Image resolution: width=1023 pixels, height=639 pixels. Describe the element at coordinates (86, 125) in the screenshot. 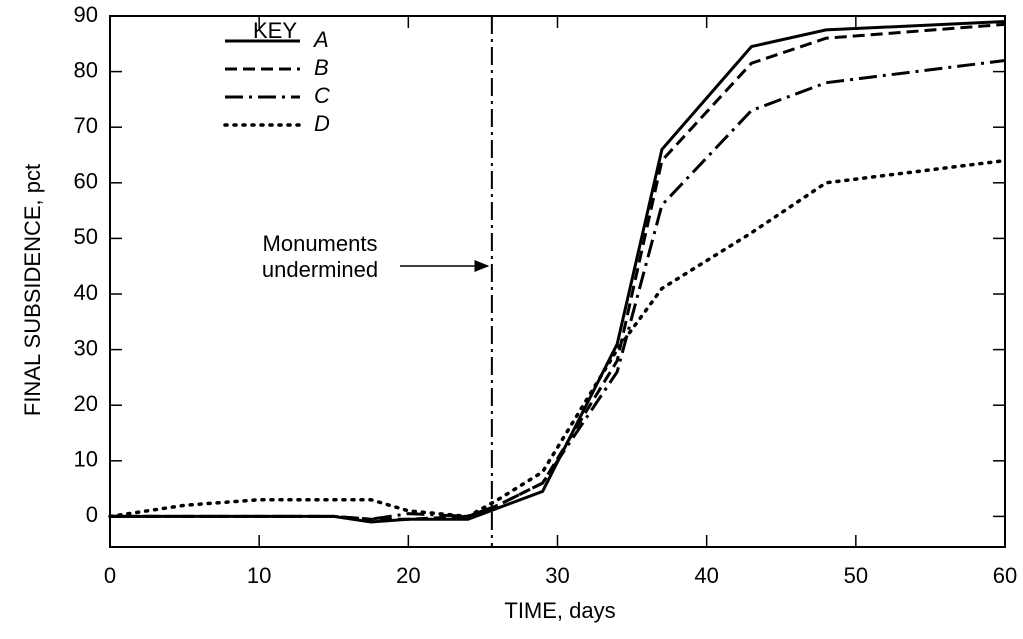

I see `y-tick-label: 70` at that location.